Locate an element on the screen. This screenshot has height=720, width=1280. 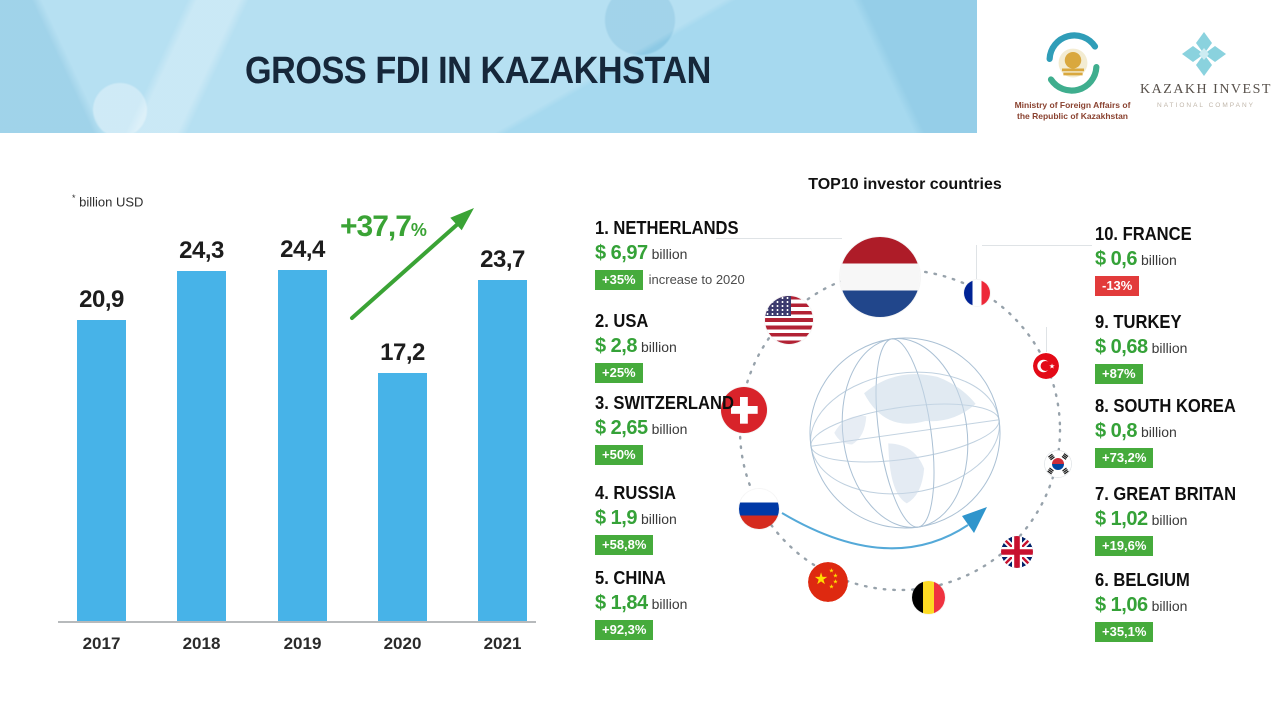
investor-change-badge: +73,2% is located at coordinates (1124, 458).